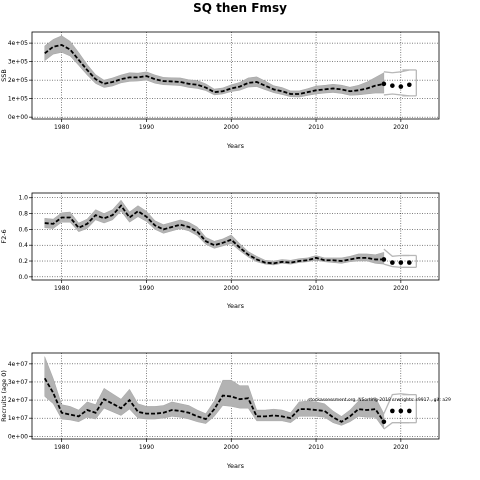 The image size is (480, 480). I want to click on f-ytick-label: 0.6, so click(23, 229).